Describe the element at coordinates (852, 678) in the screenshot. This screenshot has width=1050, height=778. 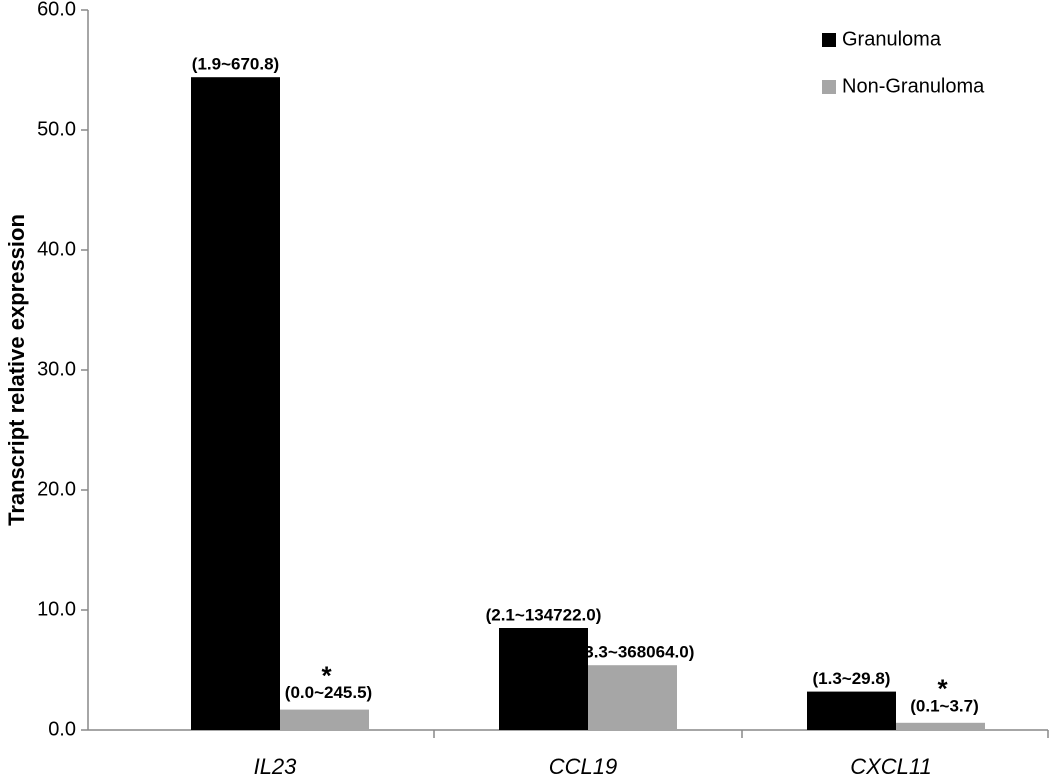
I see `range-label: (1.3~29.8)` at that location.